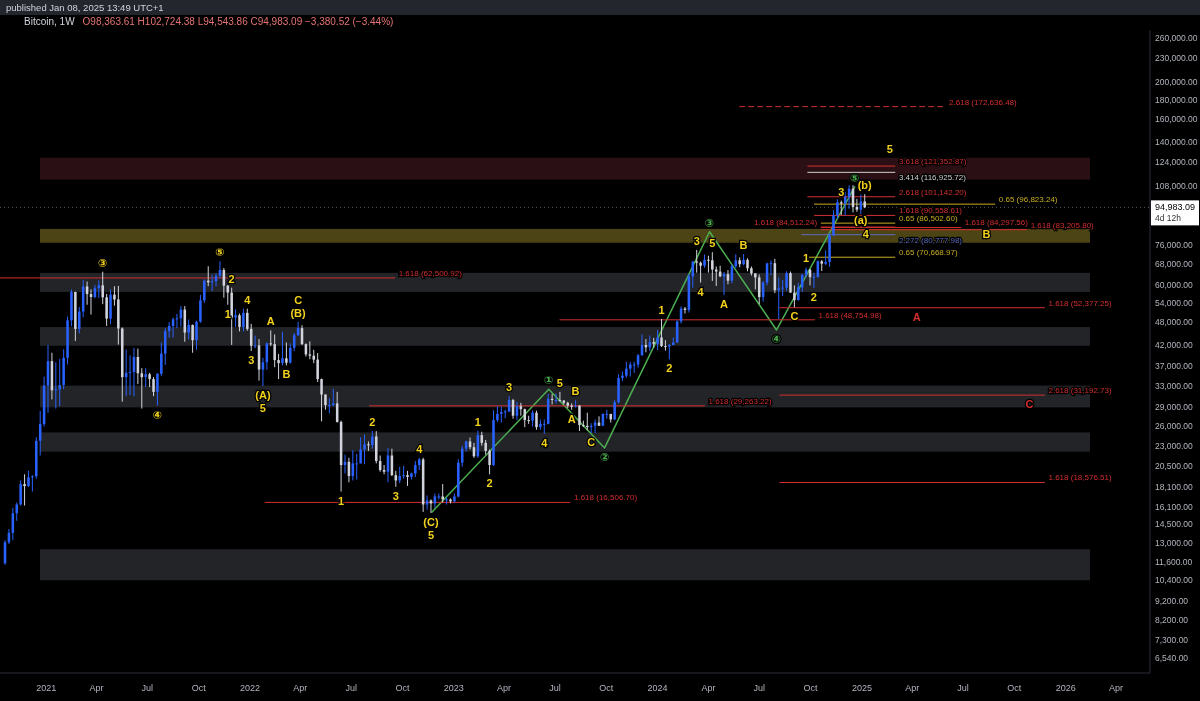 The height and width of the screenshot is (701, 1200). I want to click on series-label: 0.65 (86,502.60), so click(928, 219).